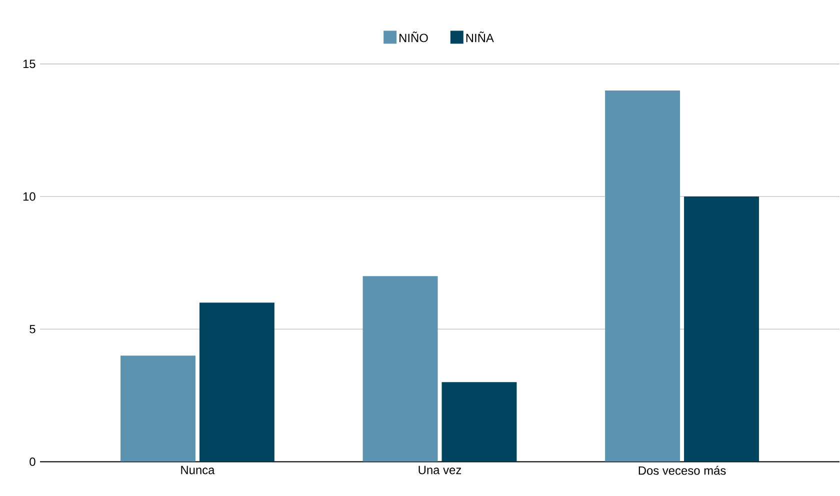 This screenshot has width=840, height=496. I want to click on y-tick-label: 0, so click(33, 462).